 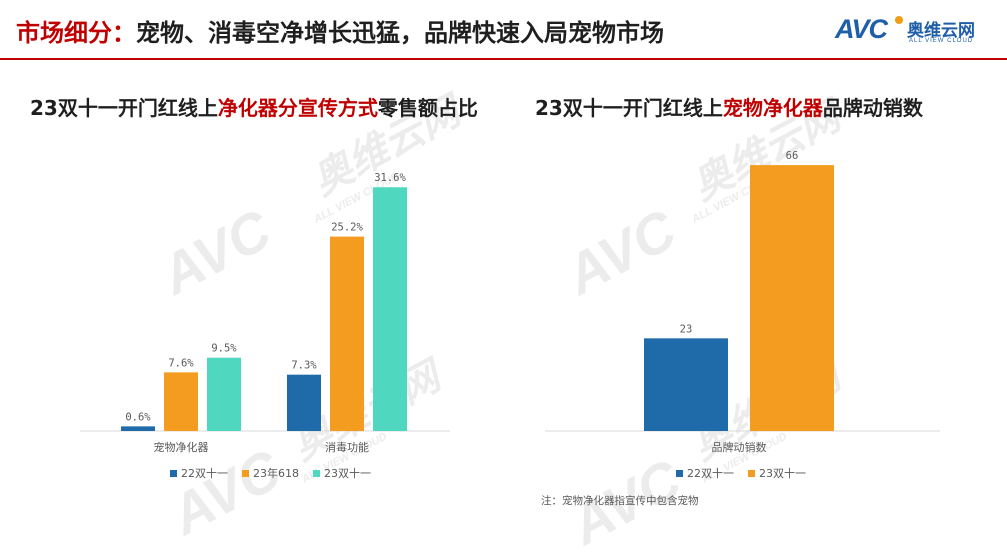 What do you see at coordinates (304, 366) in the screenshot?
I see `data-label: 7.3%` at bounding box center [304, 366].